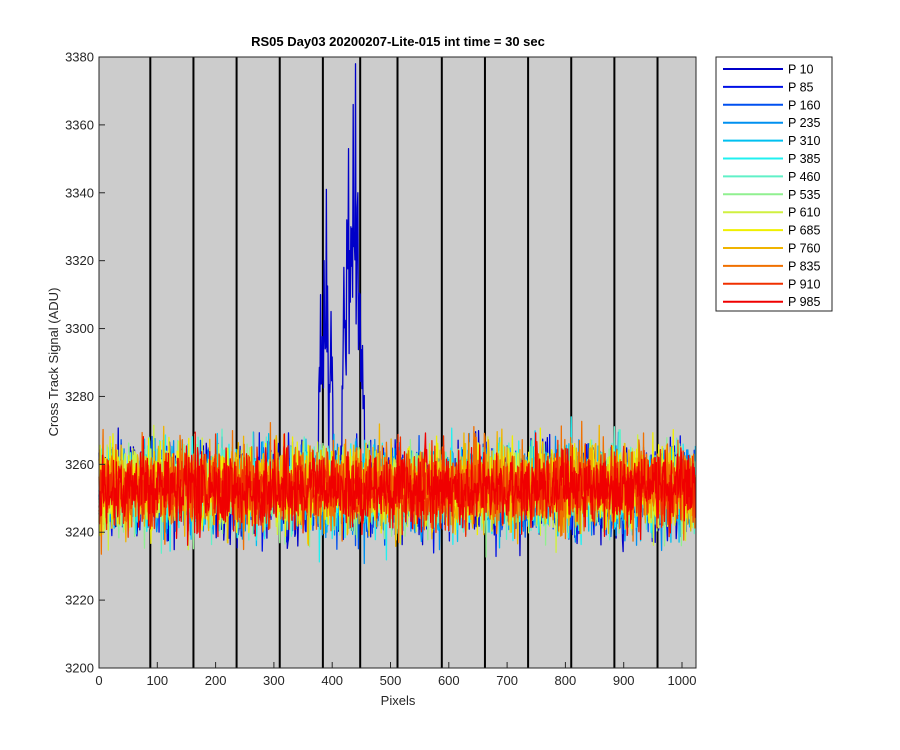 The image size is (900, 750). Describe the element at coordinates (157, 680) in the screenshot. I see `x-tick-label: 100` at that location.